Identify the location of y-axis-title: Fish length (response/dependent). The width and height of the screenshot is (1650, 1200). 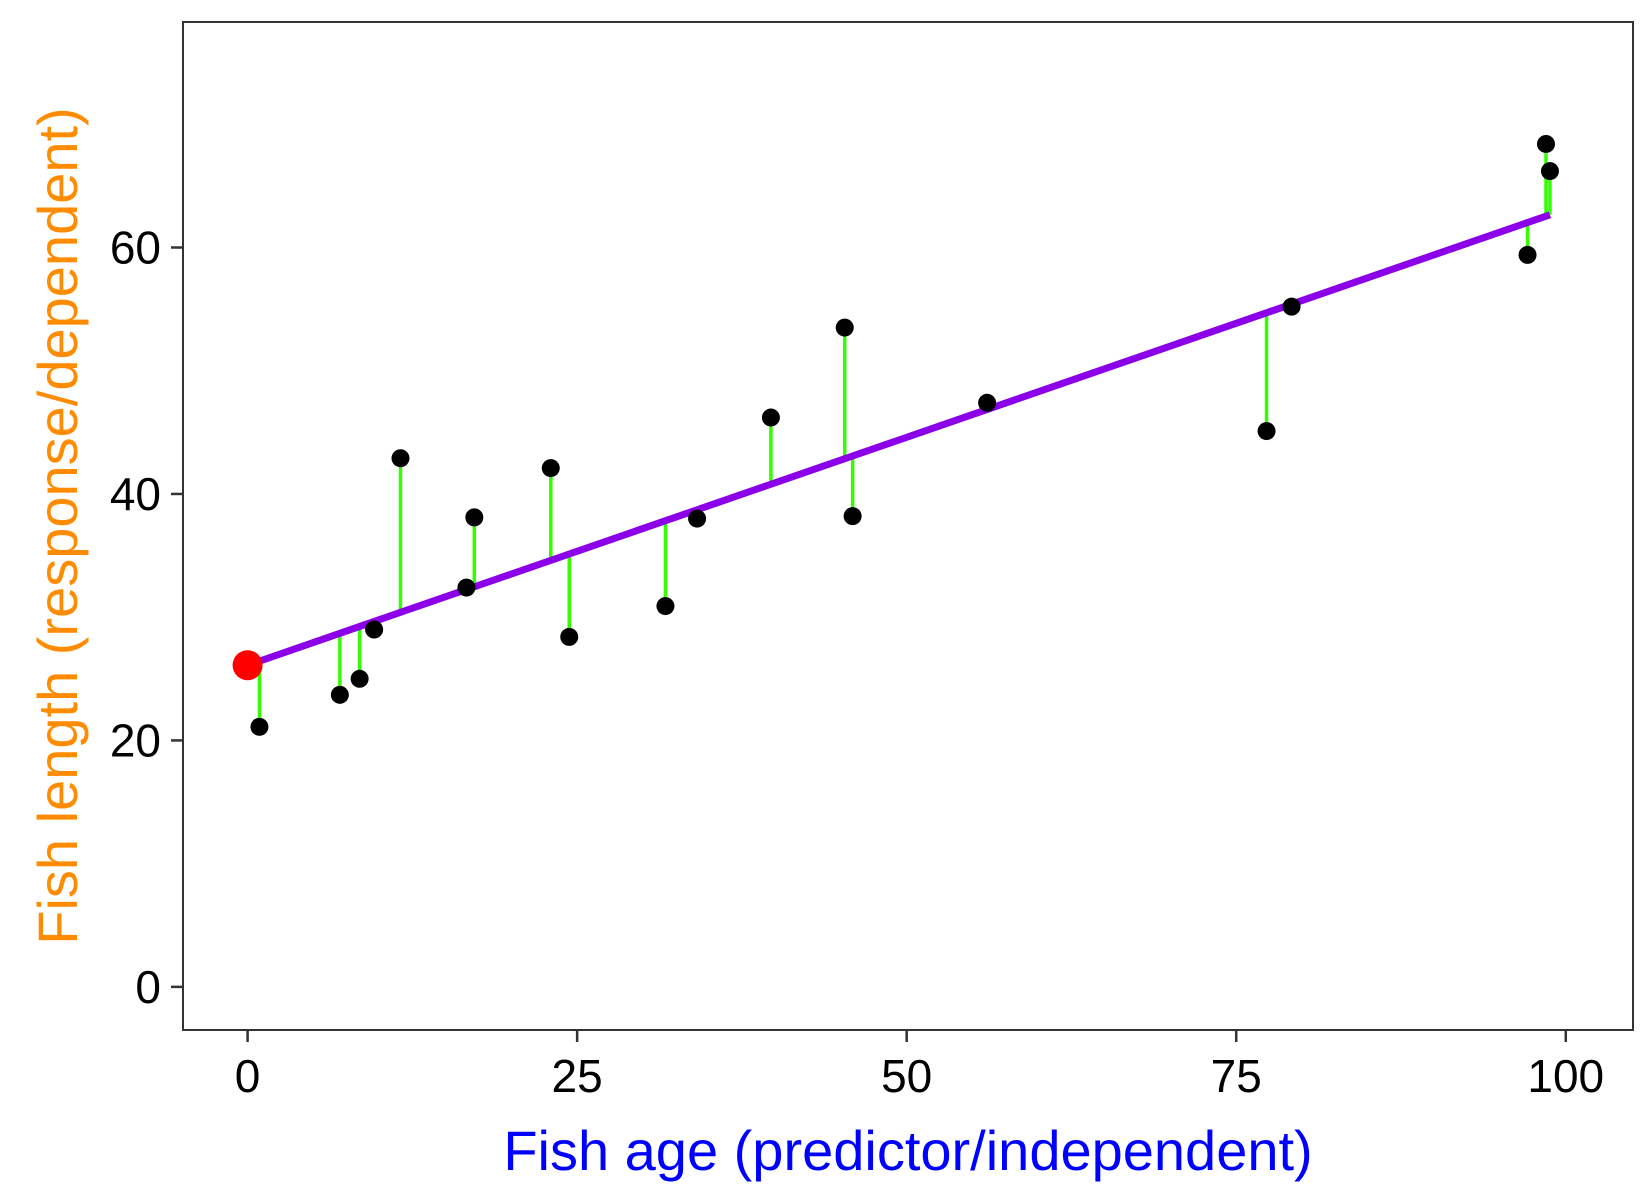
(57, 525).